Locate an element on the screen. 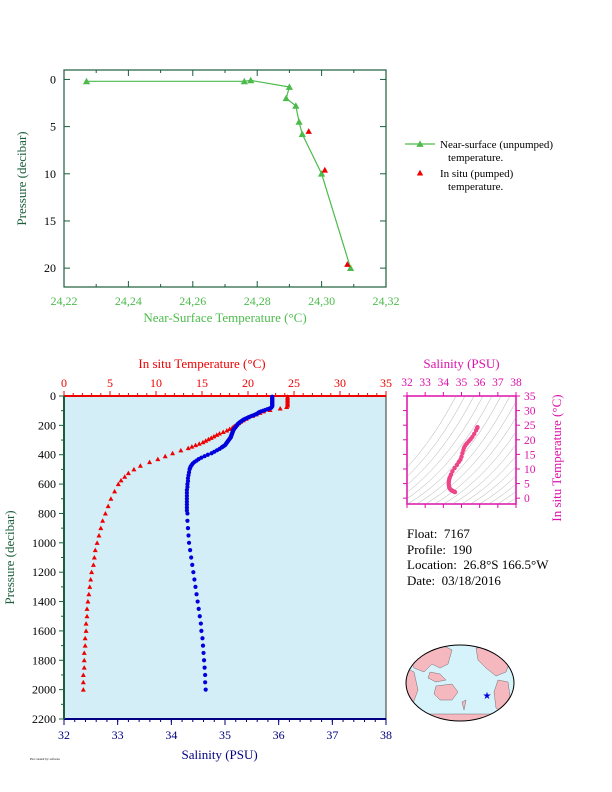  profile-sal-tick-label: 35 is located at coordinates (225, 735).